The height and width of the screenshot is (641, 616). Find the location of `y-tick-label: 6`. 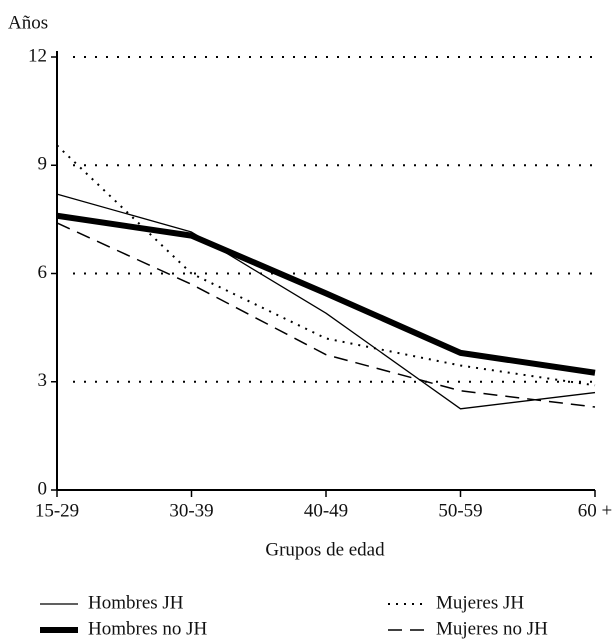

y-tick-label: 6 is located at coordinates (43, 272).